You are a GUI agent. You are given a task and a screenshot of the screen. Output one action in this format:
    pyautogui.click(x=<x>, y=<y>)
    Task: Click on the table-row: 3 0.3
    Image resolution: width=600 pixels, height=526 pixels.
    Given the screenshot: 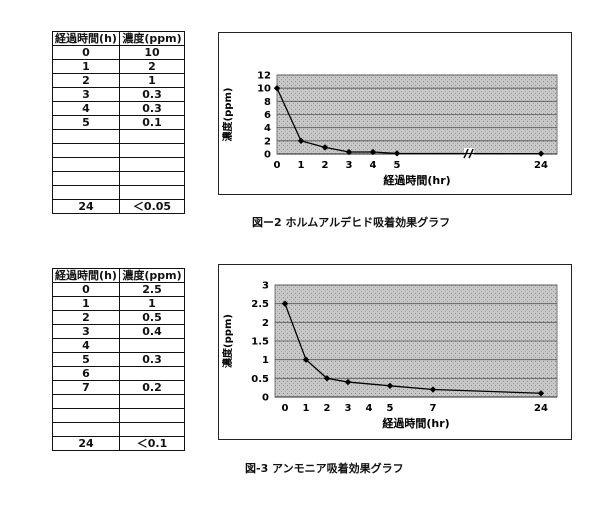 What is the action you would take?
    pyautogui.click(x=118, y=94)
    